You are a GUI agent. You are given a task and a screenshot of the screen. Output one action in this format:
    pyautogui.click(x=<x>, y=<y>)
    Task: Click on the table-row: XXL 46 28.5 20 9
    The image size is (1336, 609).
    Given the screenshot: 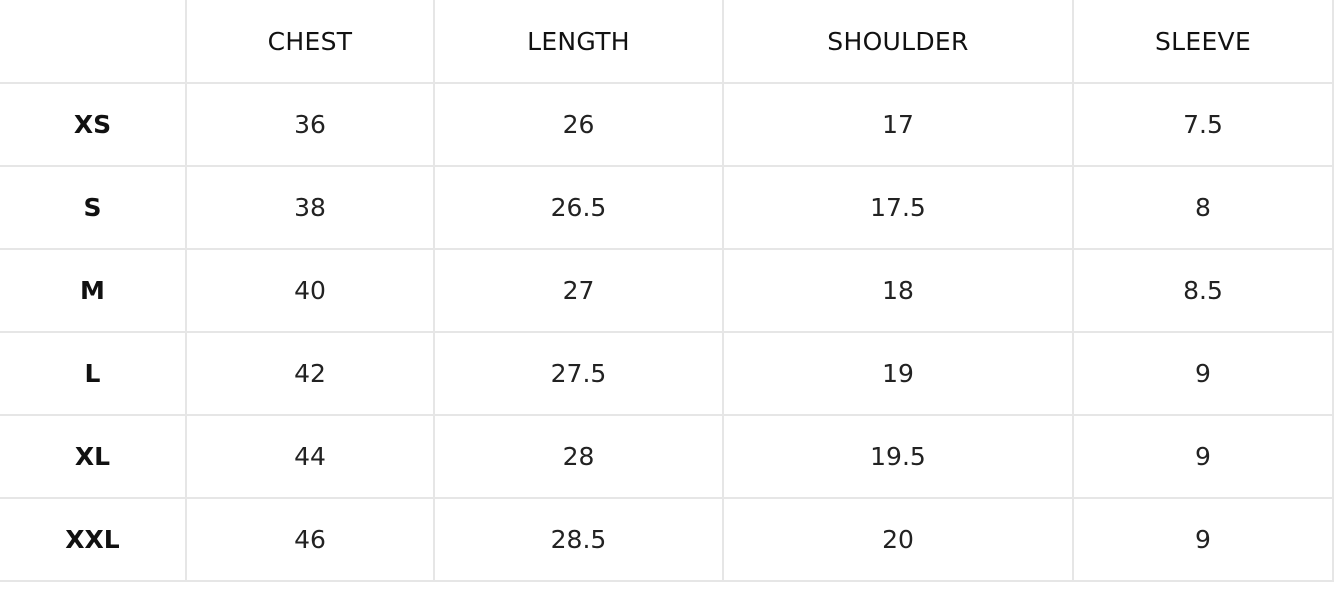 What is the action you would take?
    pyautogui.click(x=667, y=539)
    